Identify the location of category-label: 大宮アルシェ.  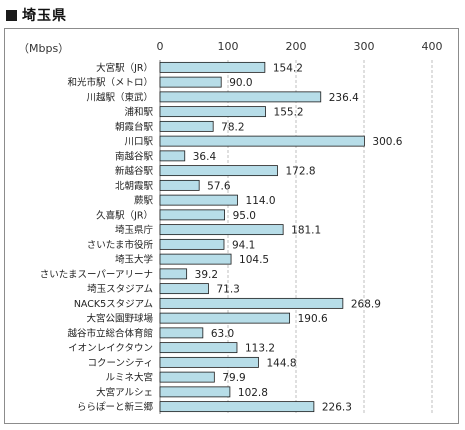
(124, 392).